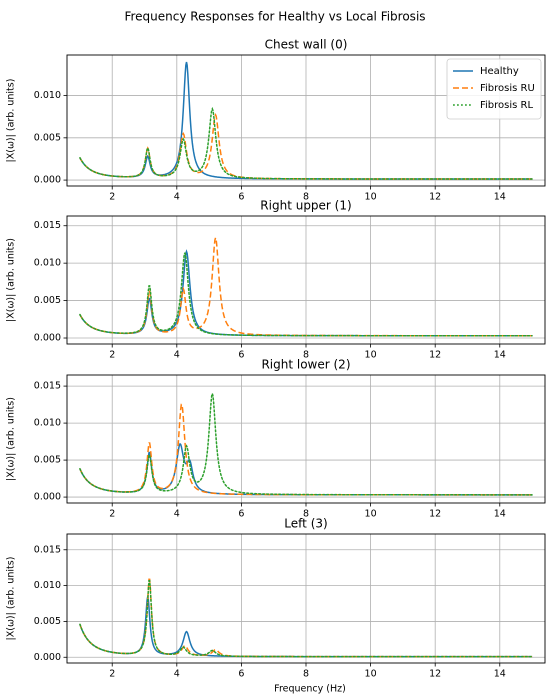 The image size is (550, 698). What do you see at coordinates (499, 71) in the screenshot?
I see `legend-label: Healthy` at bounding box center [499, 71].